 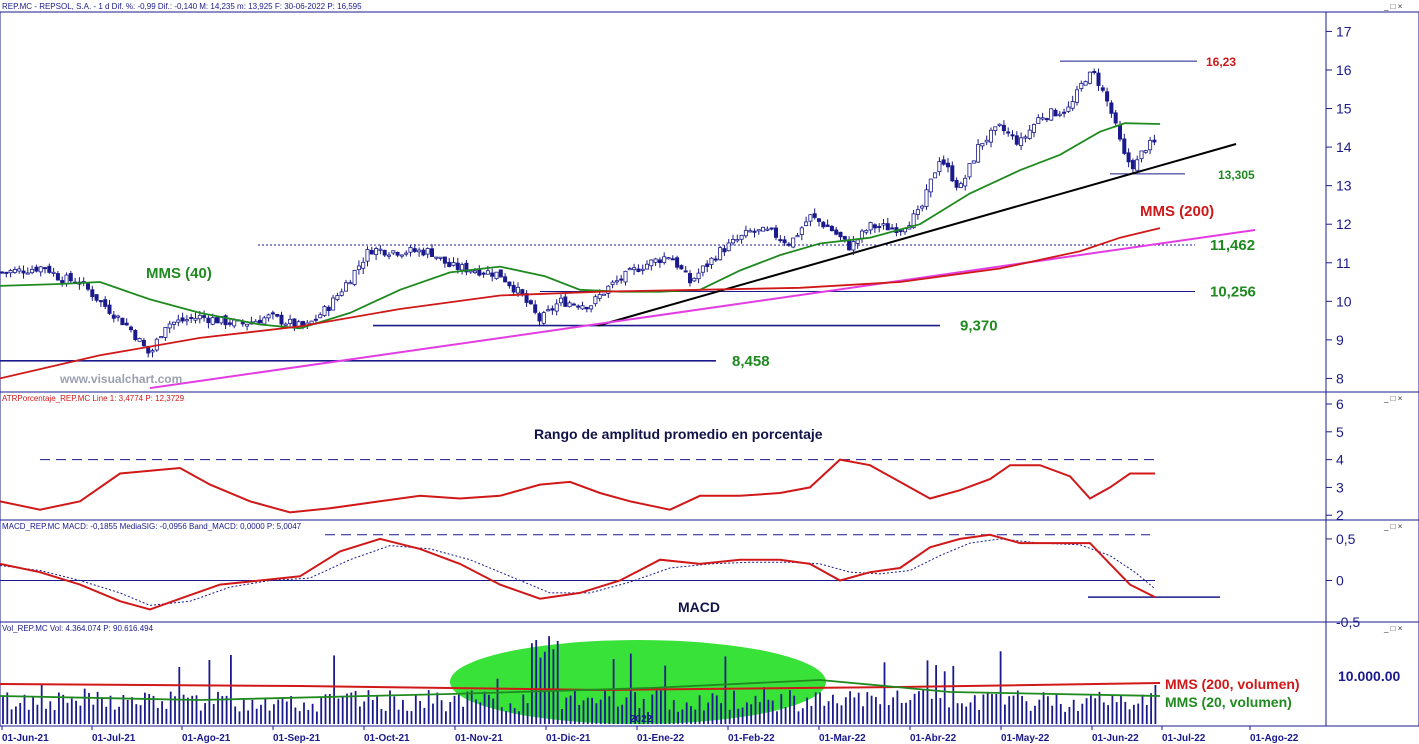 What do you see at coordinates (1232, 684) in the screenshot?
I see `vol-ma200-label: MMS (200, volumen)` at bounding box center [1232, 684].